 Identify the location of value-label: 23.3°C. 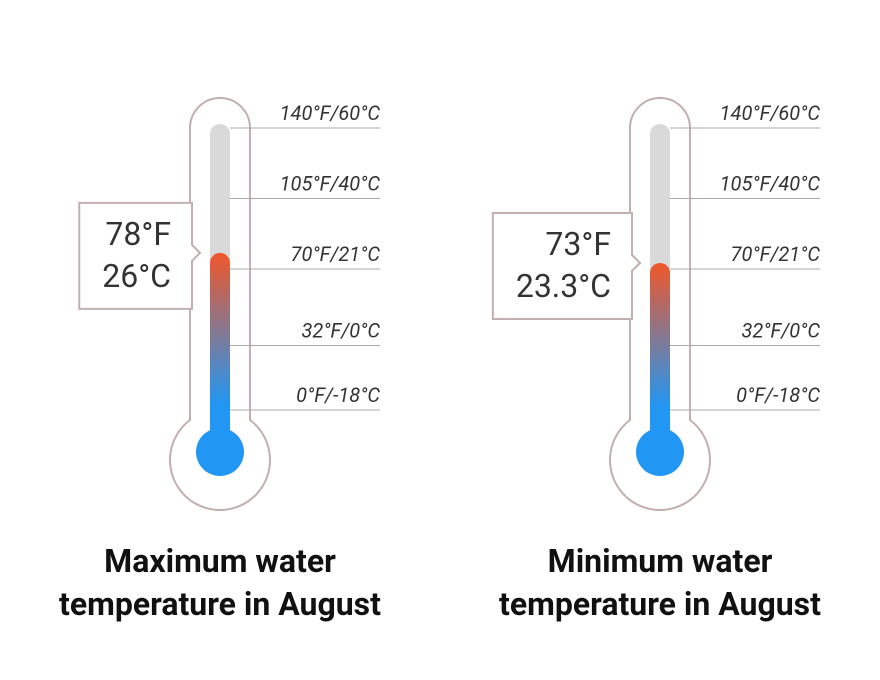
(563, 286).